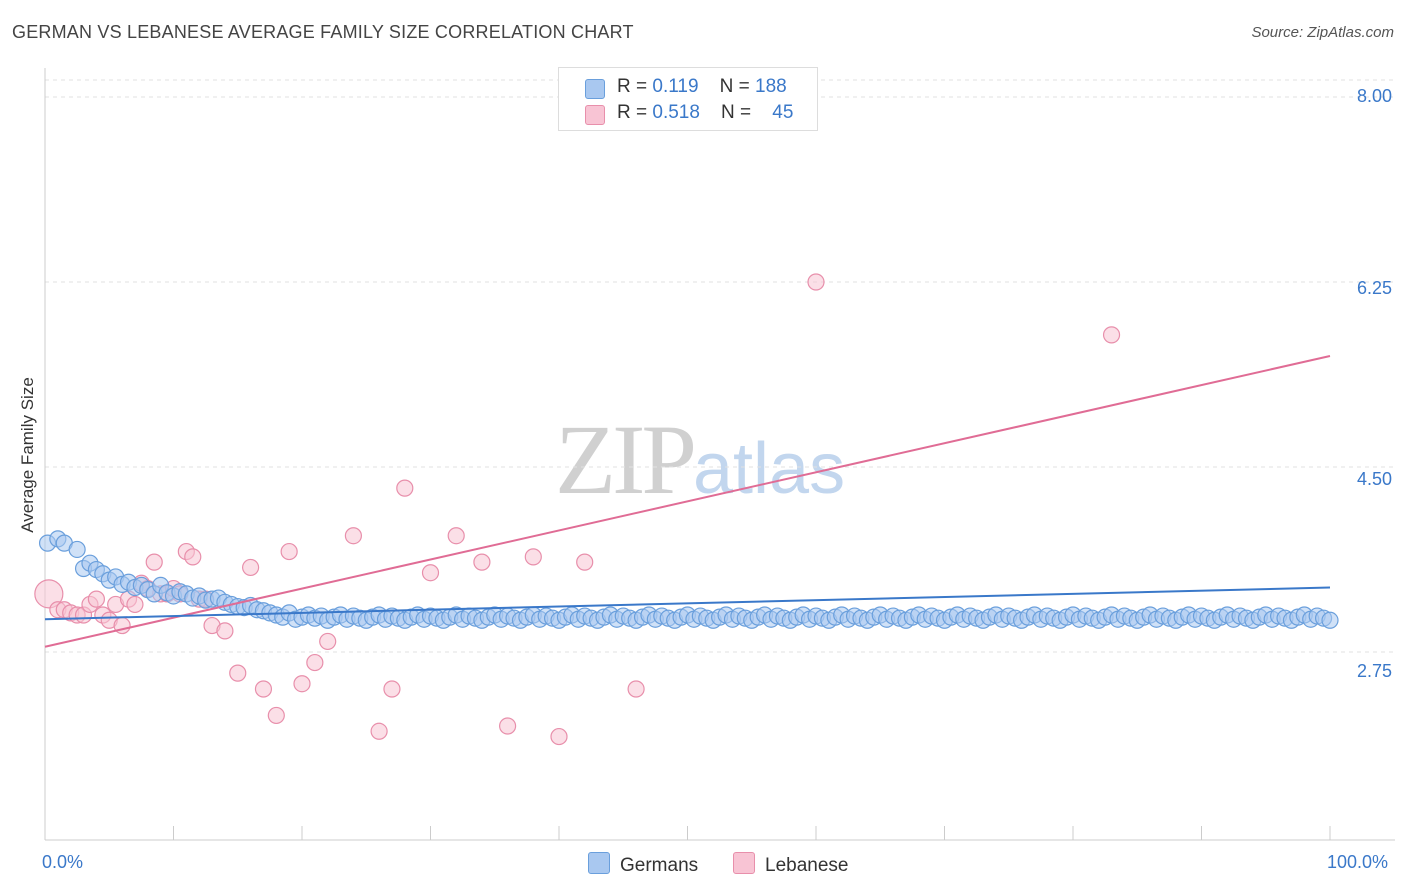  I want to click on n-value: 188, so click(771, 86).